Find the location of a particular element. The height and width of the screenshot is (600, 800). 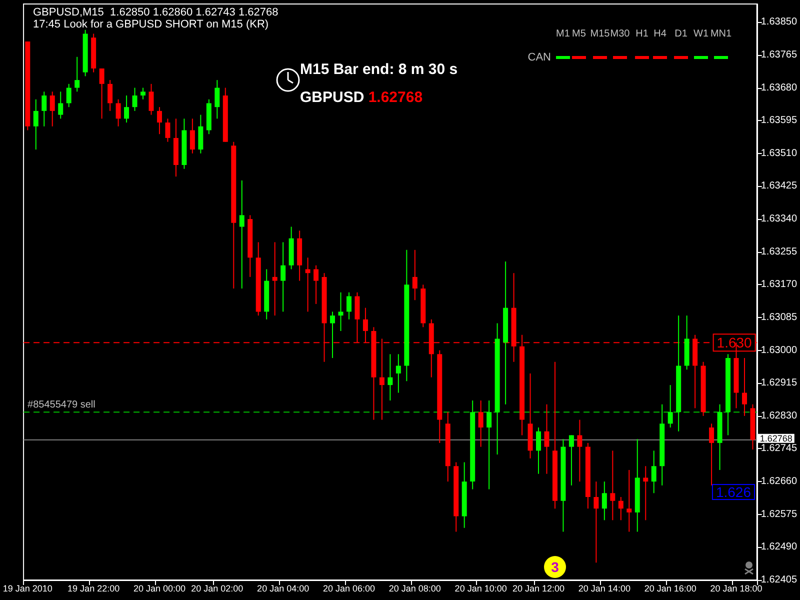

annotation: GBPUSD 1.62768 is located at coordinates (361, 97).